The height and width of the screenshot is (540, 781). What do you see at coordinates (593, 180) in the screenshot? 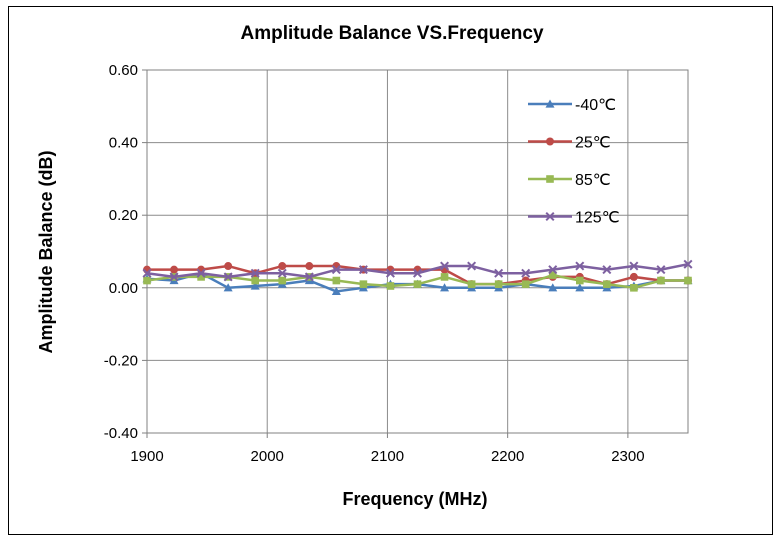
I see `legend-label: 85℃` at bounding box center [593, 180].